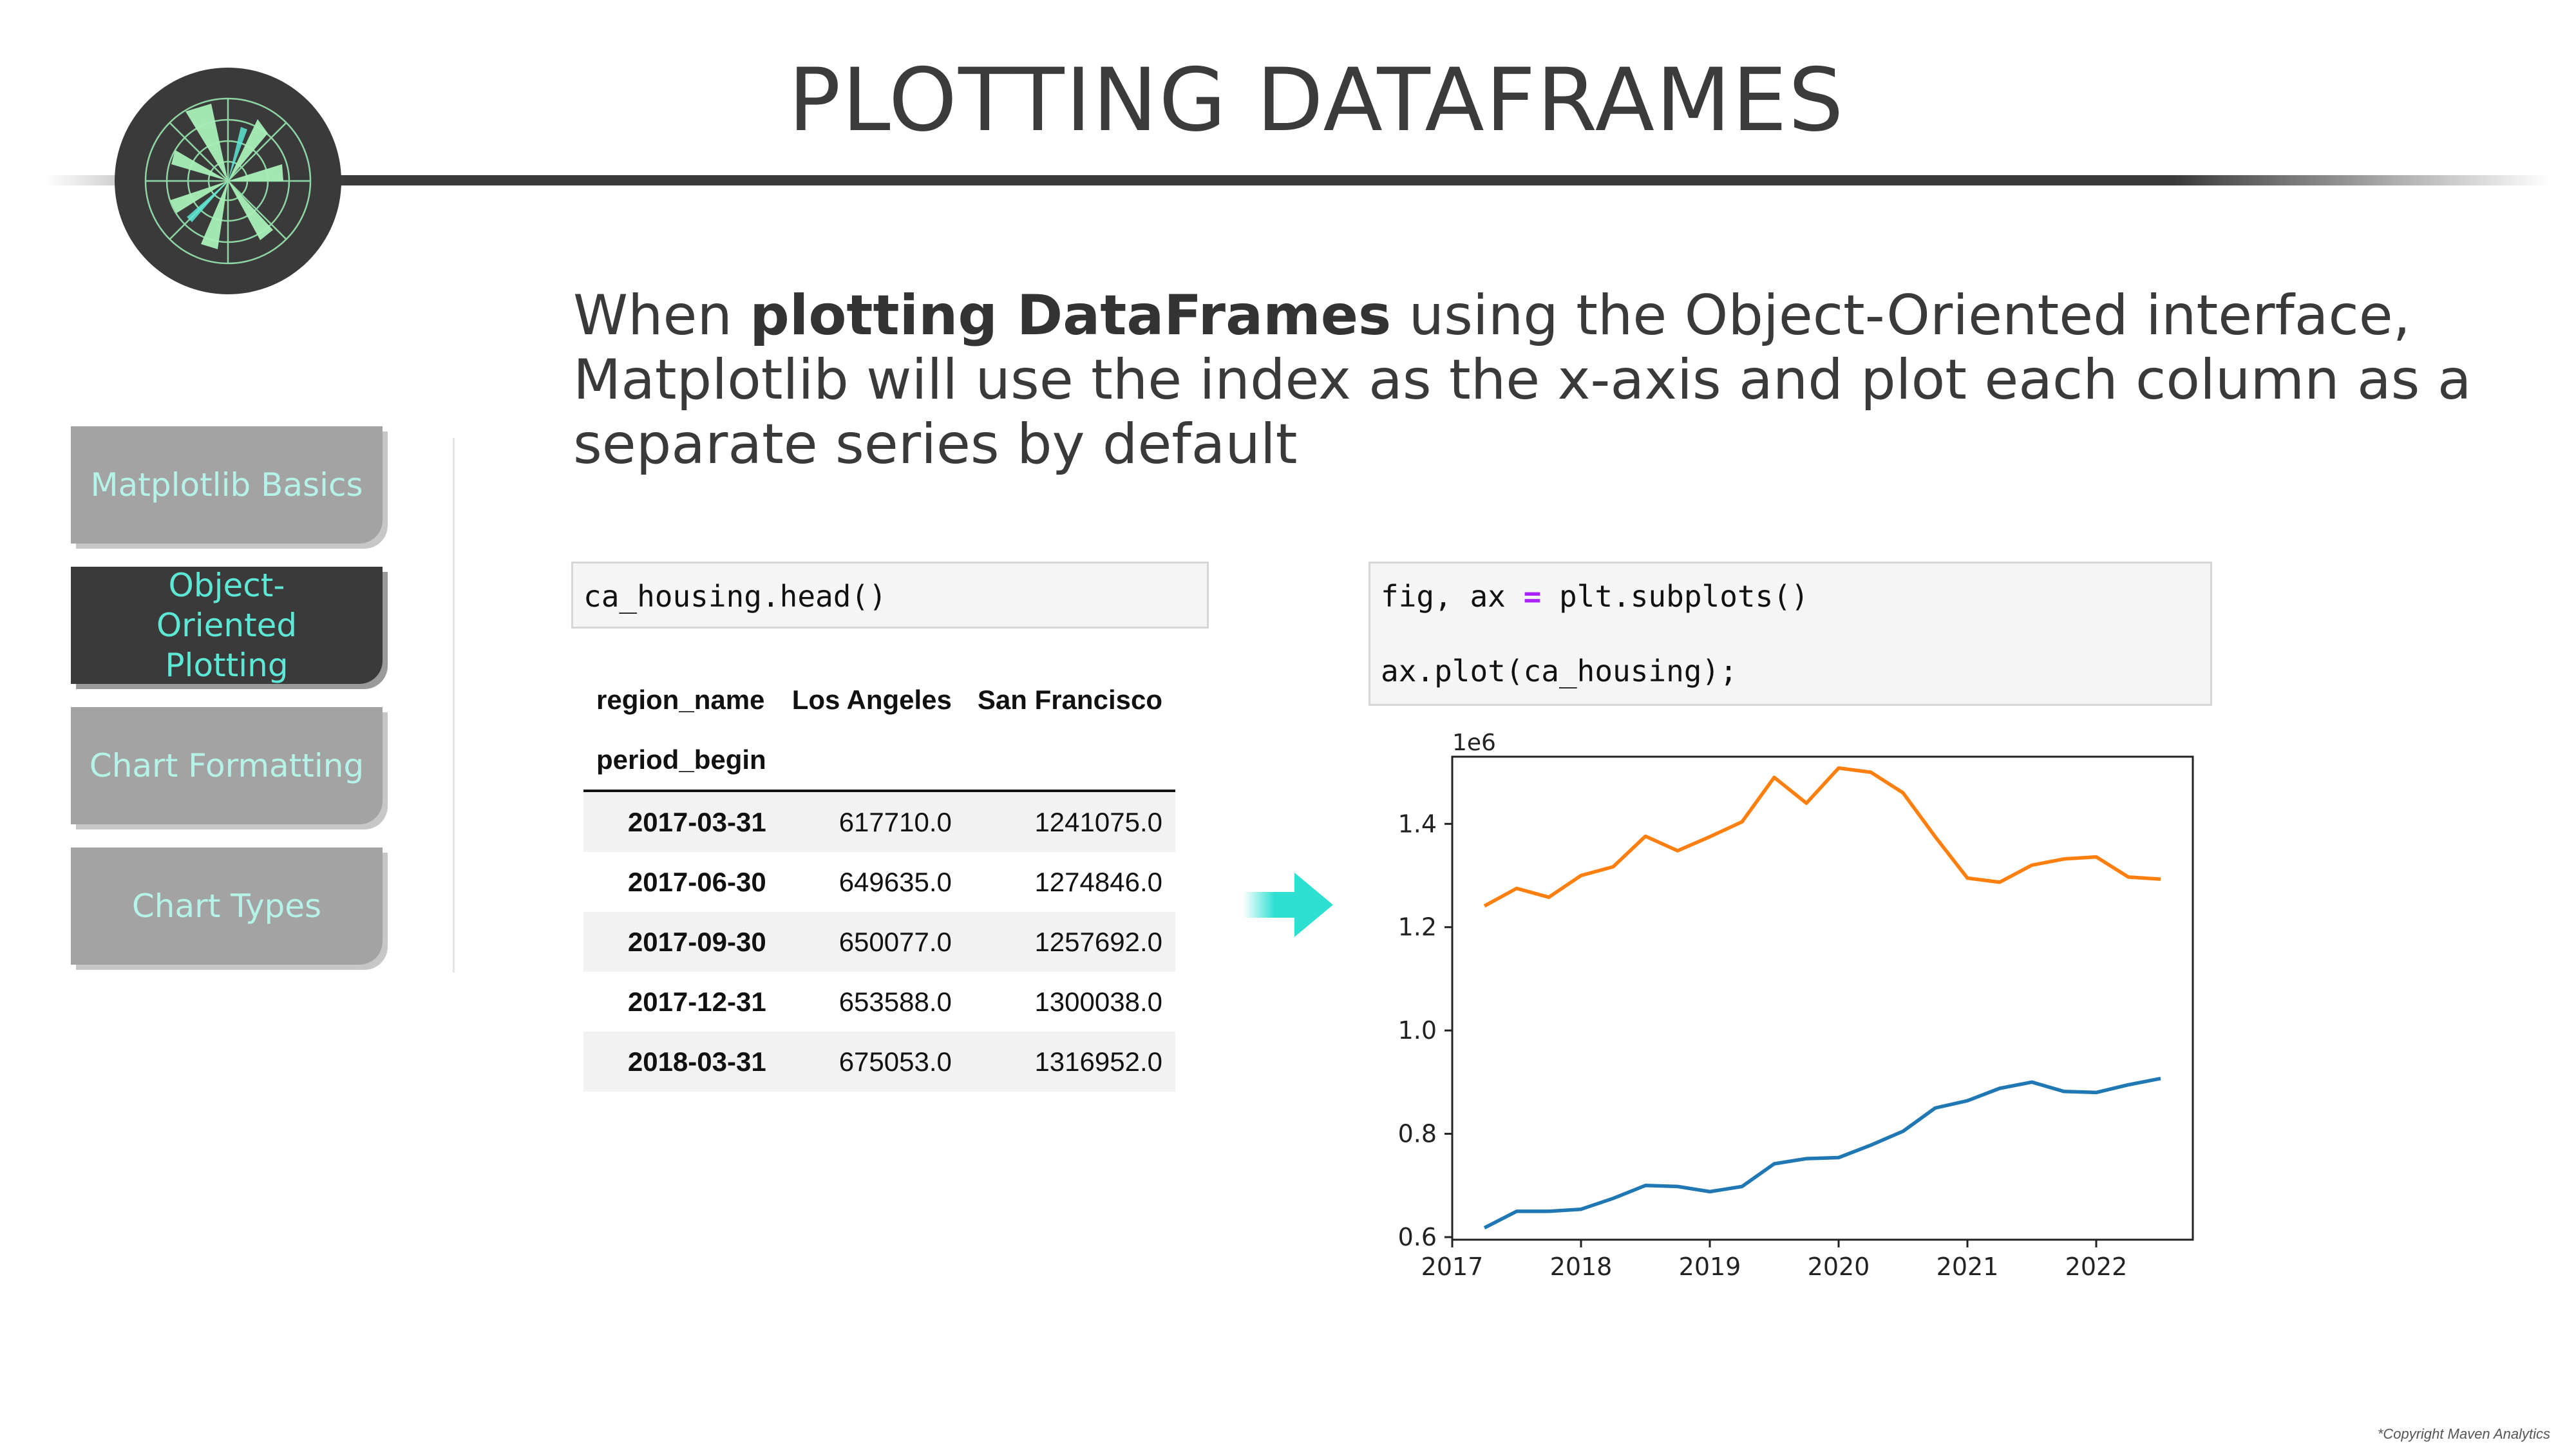 This screenshot has height=1449, width=2576. Describe the element at coordinates (696, 1002) in the screenshot. I see `row-index: 2017-12-31` at that location.